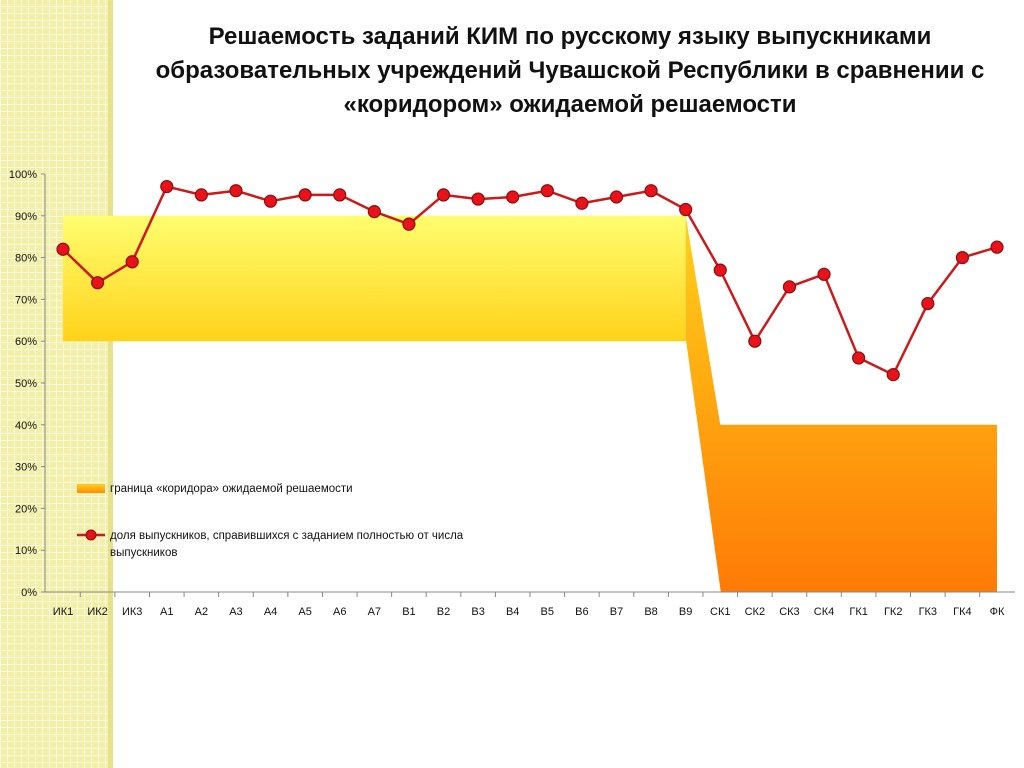 Image resolution: width=1024 pixels, height=768 pixels. I want to click on x-tick-label: ГК2, so click(893, 612).